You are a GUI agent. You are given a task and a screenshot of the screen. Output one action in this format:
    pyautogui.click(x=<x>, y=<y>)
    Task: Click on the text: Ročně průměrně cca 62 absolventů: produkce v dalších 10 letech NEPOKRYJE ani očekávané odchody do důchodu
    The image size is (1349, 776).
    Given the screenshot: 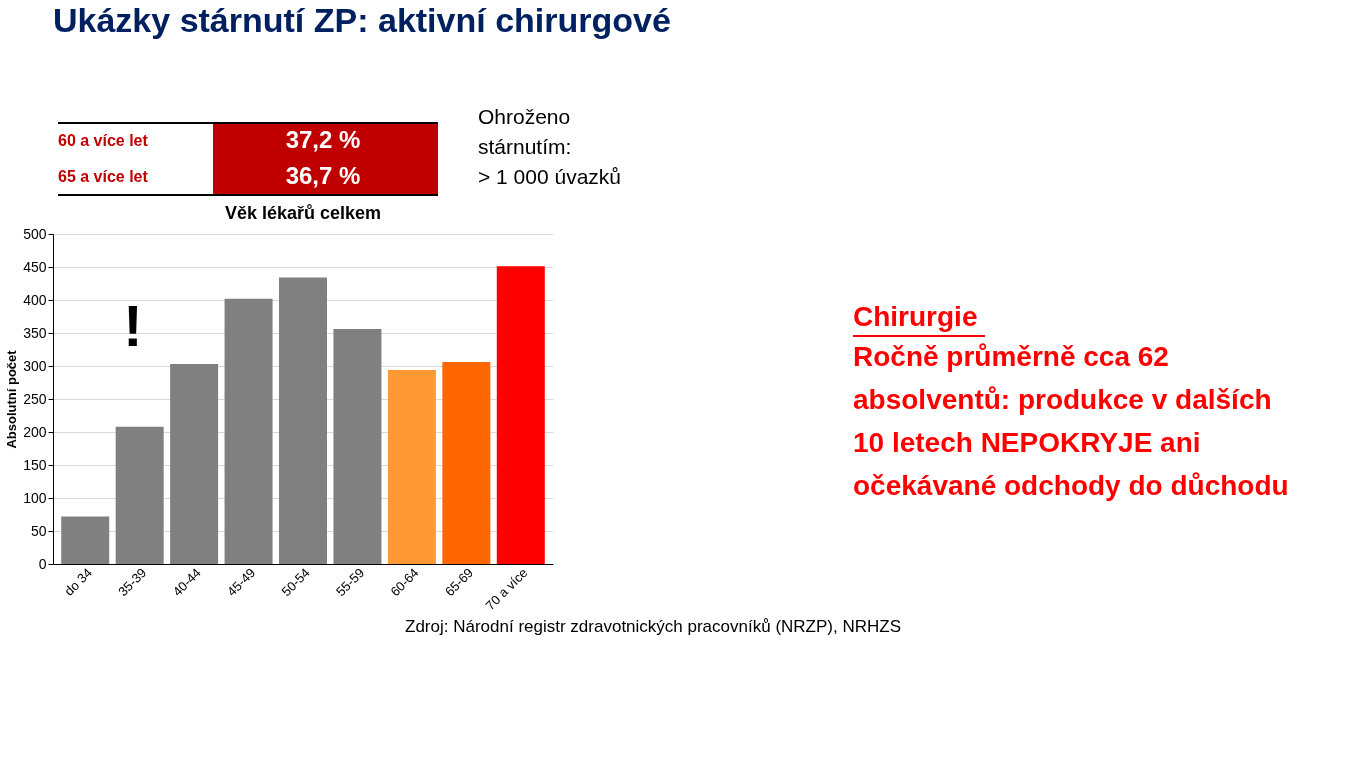 What is the action you would take?
    pyautogui.click(x=1071, y=421)
    